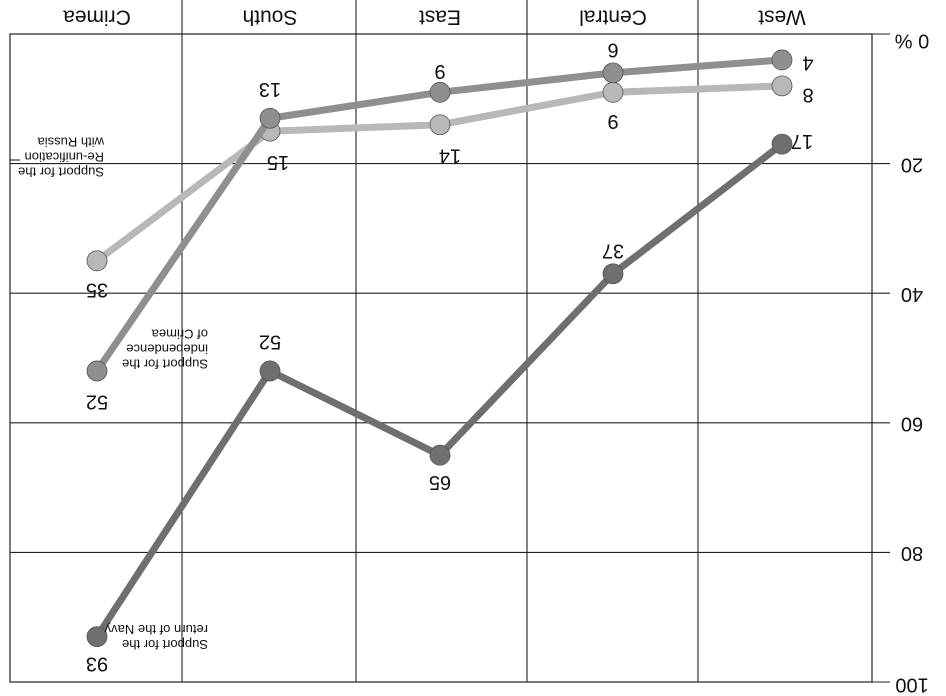 This screenshot has width=946, height=696. I want to click on category-label: South, so click(270, 16).